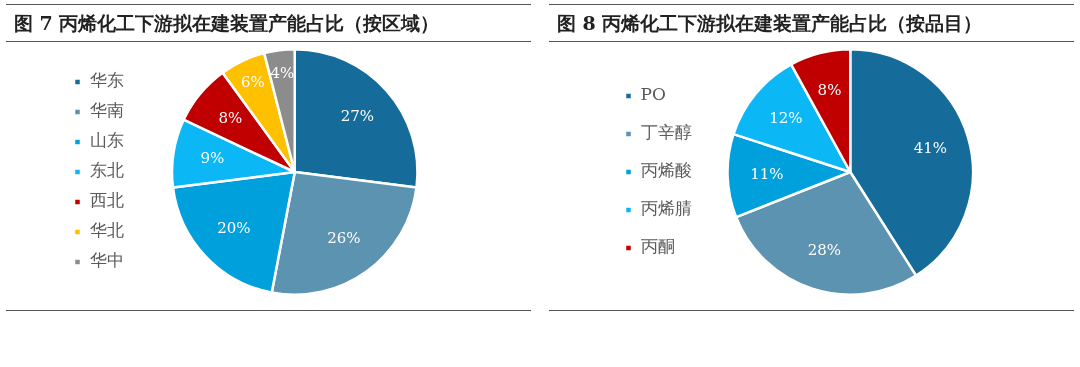 The width and height of the screenshot is (1080, 367). What do you see at coordinates (767, 173) in the screenshot?
I see `data-label: 11%` at bounding box center [767, 173].